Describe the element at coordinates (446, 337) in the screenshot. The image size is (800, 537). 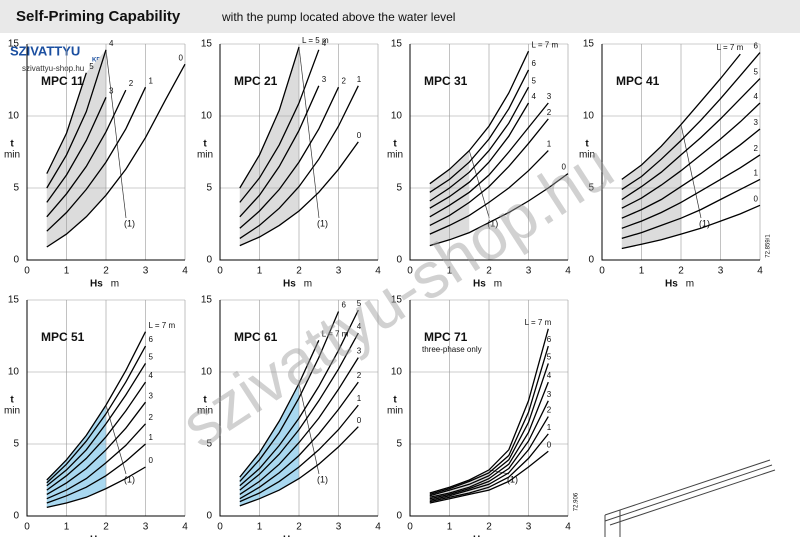
I see `chart-title: MPC 71` at that location.